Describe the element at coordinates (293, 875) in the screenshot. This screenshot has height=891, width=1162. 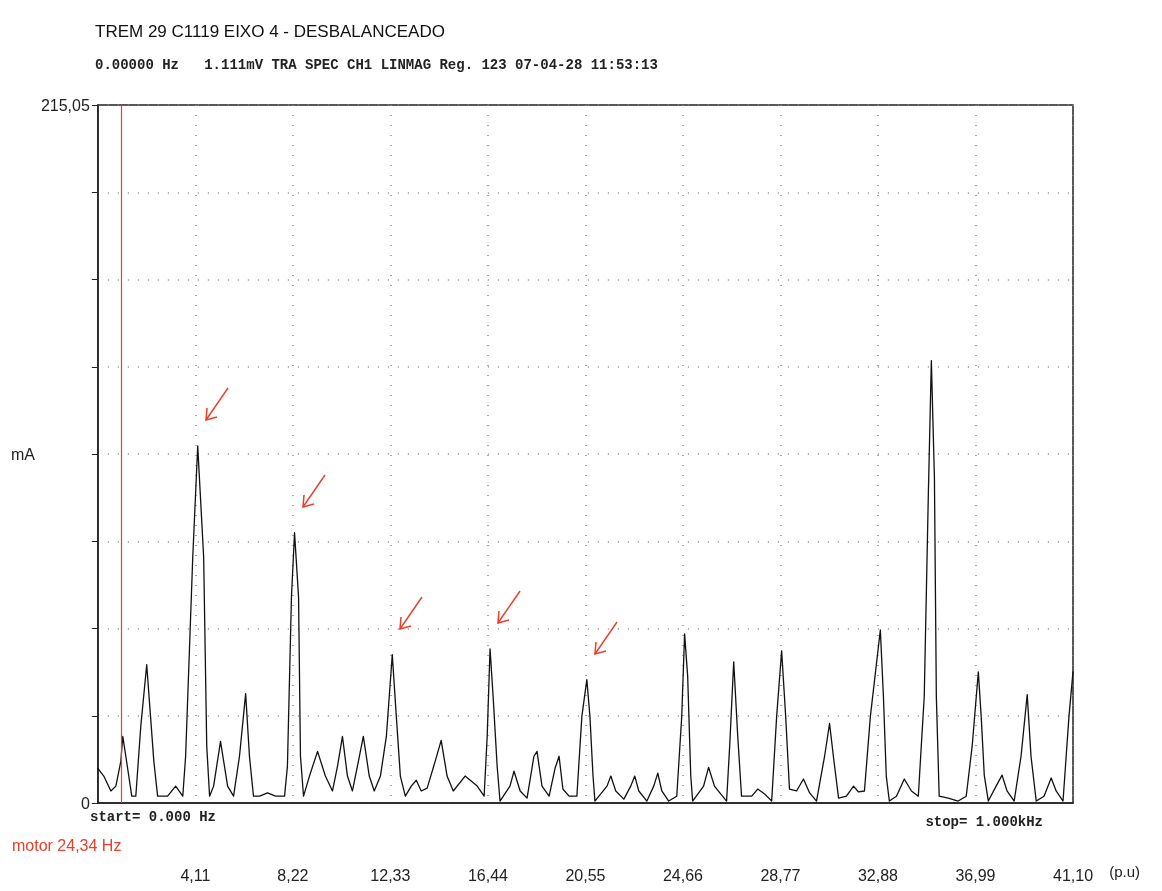
I see `x-tick-label: 8,22` at that location.